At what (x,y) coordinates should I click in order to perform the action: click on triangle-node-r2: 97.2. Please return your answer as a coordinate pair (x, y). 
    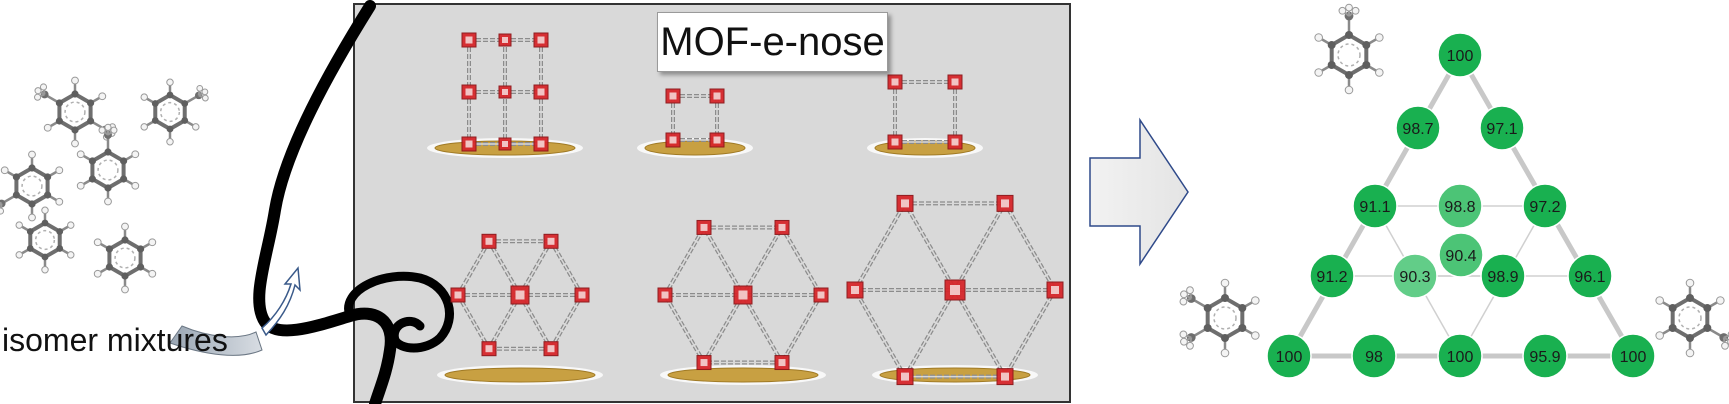
    Looking at the image, I should click on (1545, 206).